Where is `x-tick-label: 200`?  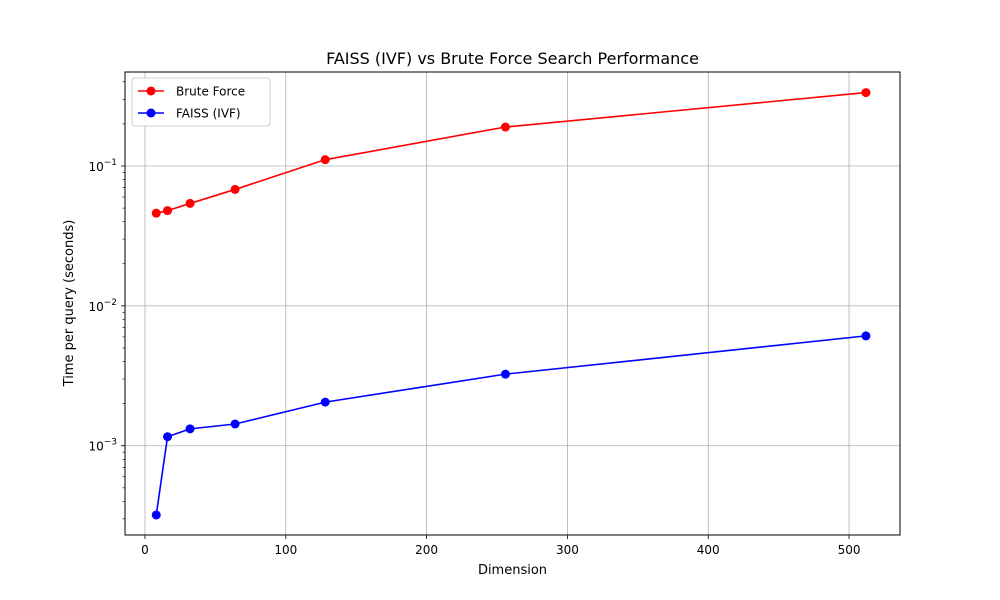
x-tick-label: 200 is located at coordinates (426, 550).